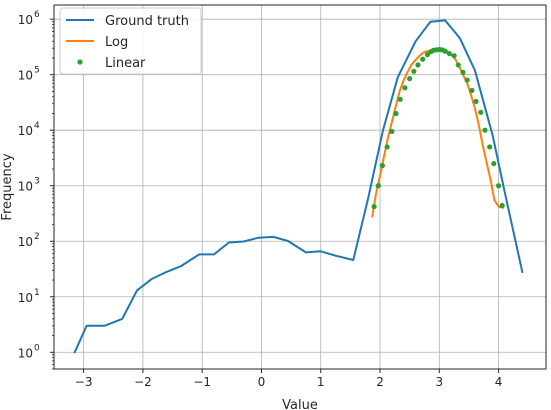  I want to click on y-tick-exponent: 3, so click(37, 182).